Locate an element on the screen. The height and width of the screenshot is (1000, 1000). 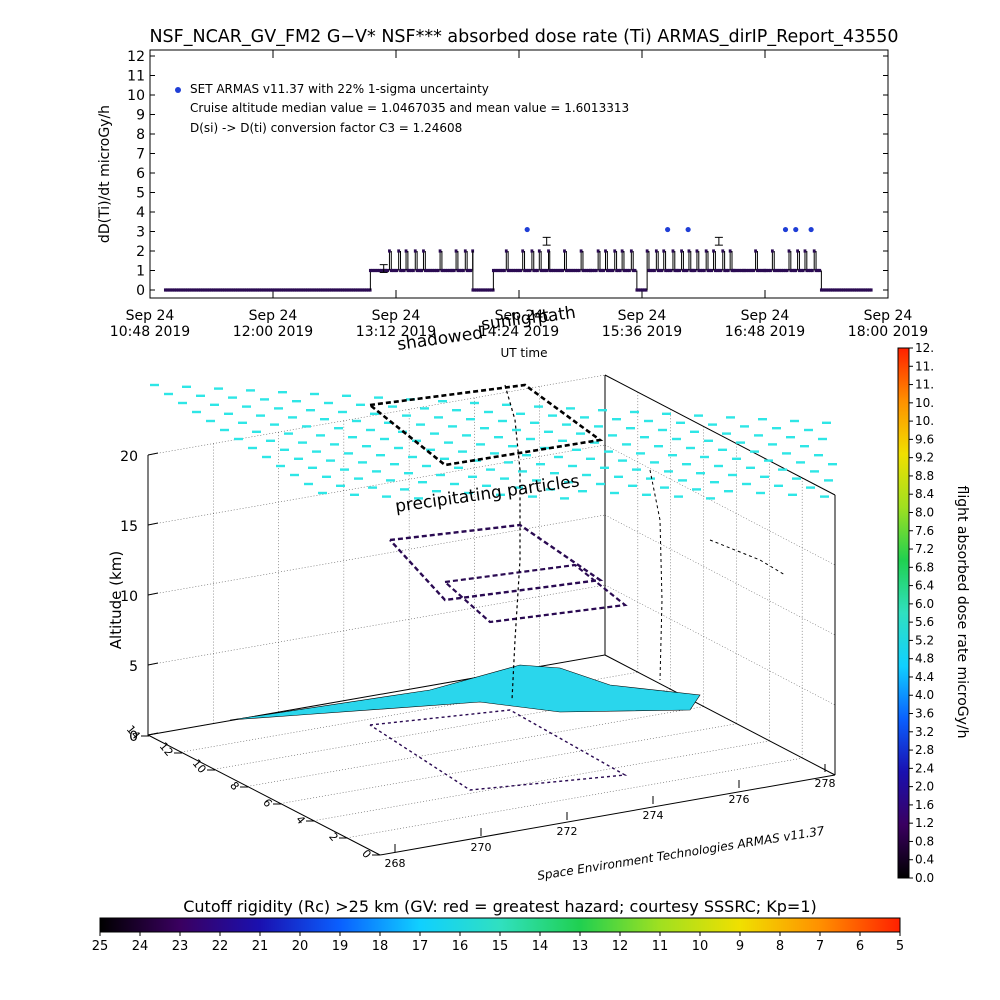
dose-colorbar-tick-label: 0.8 is located at coordinates (924, 841).